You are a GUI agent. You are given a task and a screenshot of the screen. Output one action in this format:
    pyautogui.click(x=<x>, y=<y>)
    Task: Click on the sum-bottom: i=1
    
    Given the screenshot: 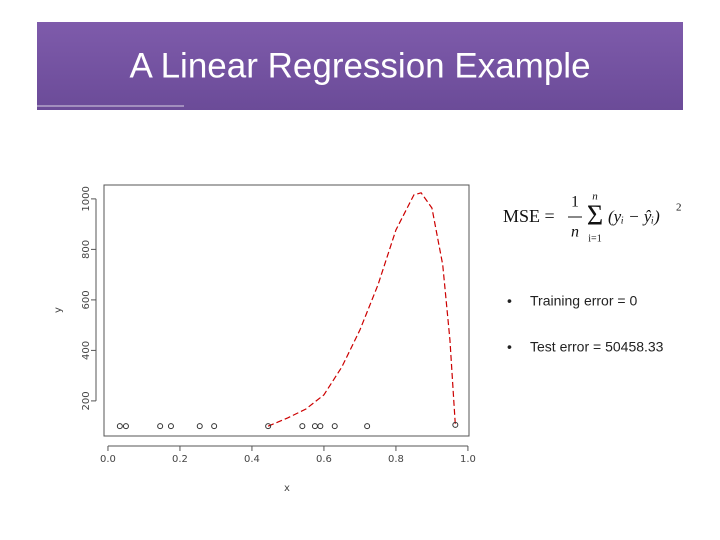 What is the action you would take?
    pyautogui.click(x=594, y=238)
    